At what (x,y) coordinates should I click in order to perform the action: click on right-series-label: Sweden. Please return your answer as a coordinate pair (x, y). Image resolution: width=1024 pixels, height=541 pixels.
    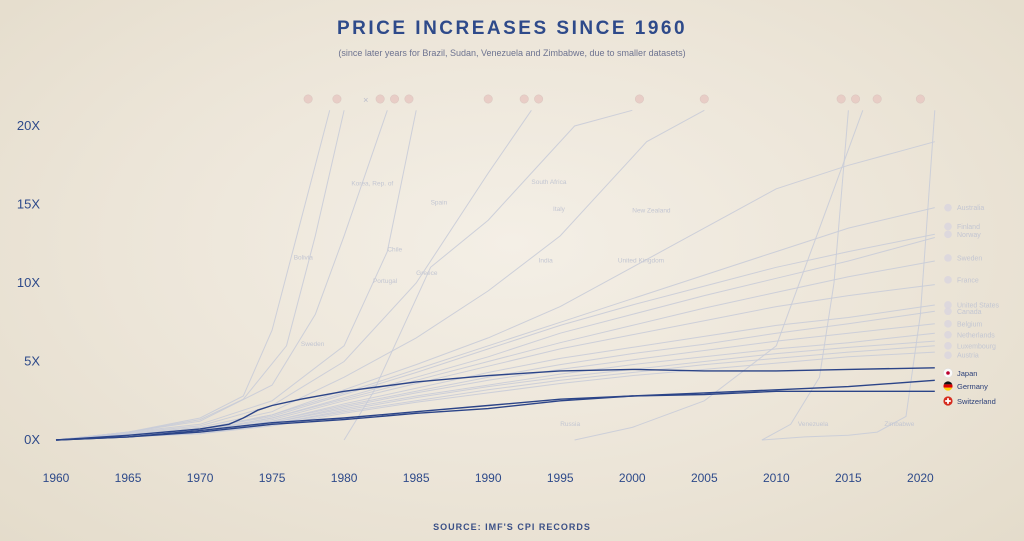
    Looking at the image, I should click on (969, 258).